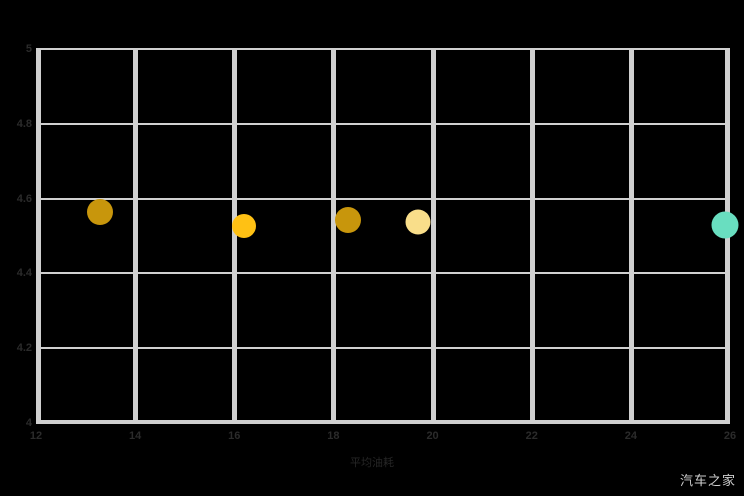 This screenshot has height=496, width=744. Describe the element at coordinates (24, 348) in the screenshot. I see `y-tick-label: 4.2` at that location.